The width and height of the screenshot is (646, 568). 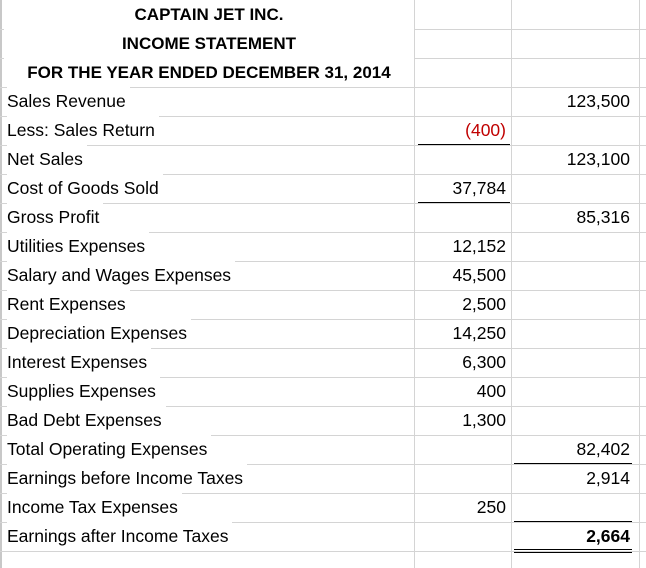 What do you see at coordinates (68, 304) in the screenshot?
I see `row-label-rent: Rent Expenses` at bounding box center [68, 304].